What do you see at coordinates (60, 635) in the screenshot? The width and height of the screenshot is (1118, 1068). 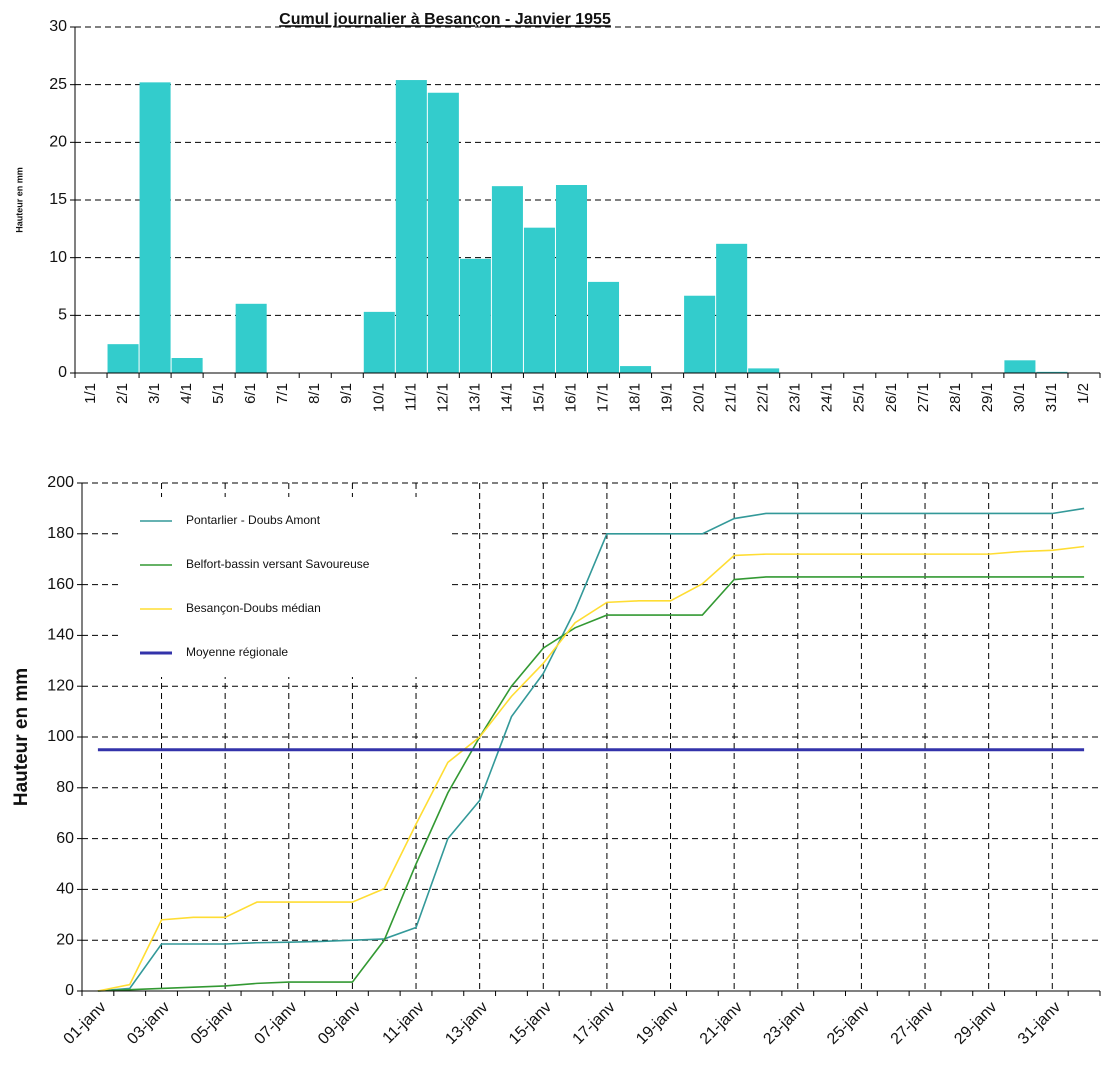 I see `y-tick-label: 140` at bounding box center [60, 635].